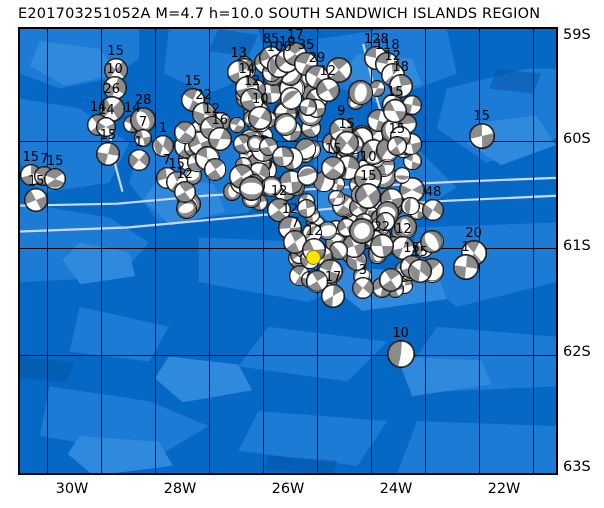 This screenshot has height=508, width=604. Describe the element at coordinates (400, 67) in the screenshot. I see `depth-label: 18` at that location.